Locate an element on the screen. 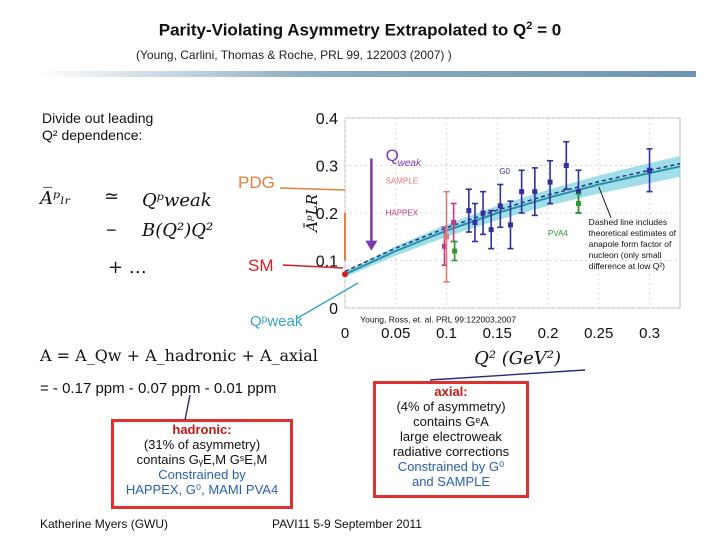  x-tick-label: 0.3 is located at coordinates (649, 333).